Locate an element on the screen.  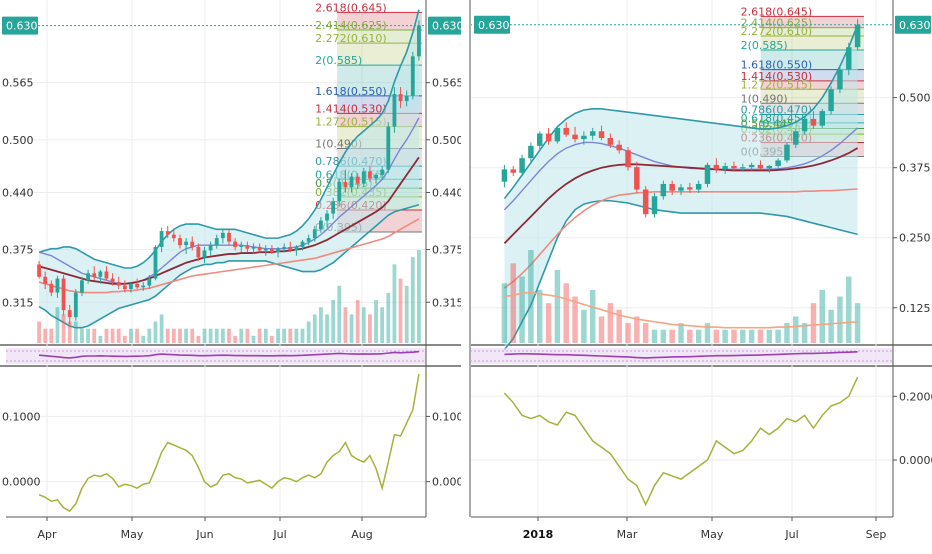
right-oscillator-line is located at coordinates (681, 441).